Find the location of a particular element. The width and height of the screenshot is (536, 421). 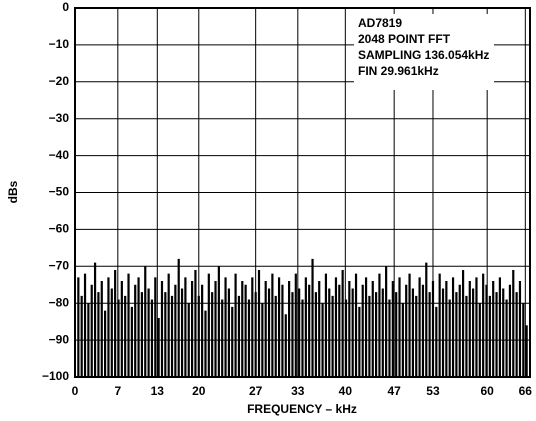

y-tick-label: −50 is located at coordinates (59, 192).